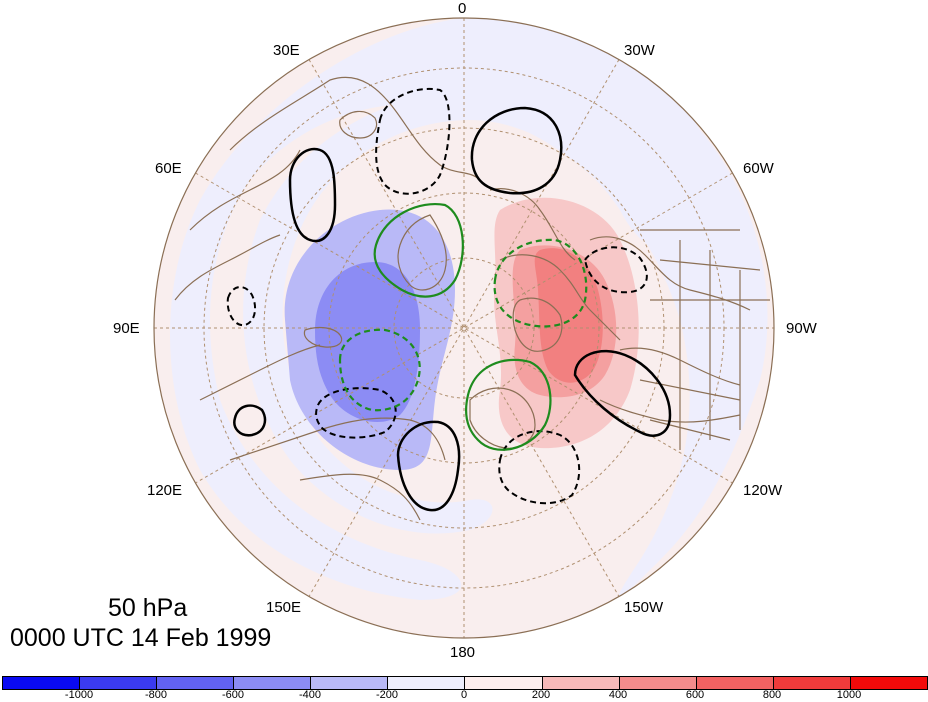 Image resolution: width=928 pixels, height=702 pixels. What do you see at coordinates (165, 490) in the screenshot?
I see `lon-label-120e: 120E` at bounding box center [165, 490].